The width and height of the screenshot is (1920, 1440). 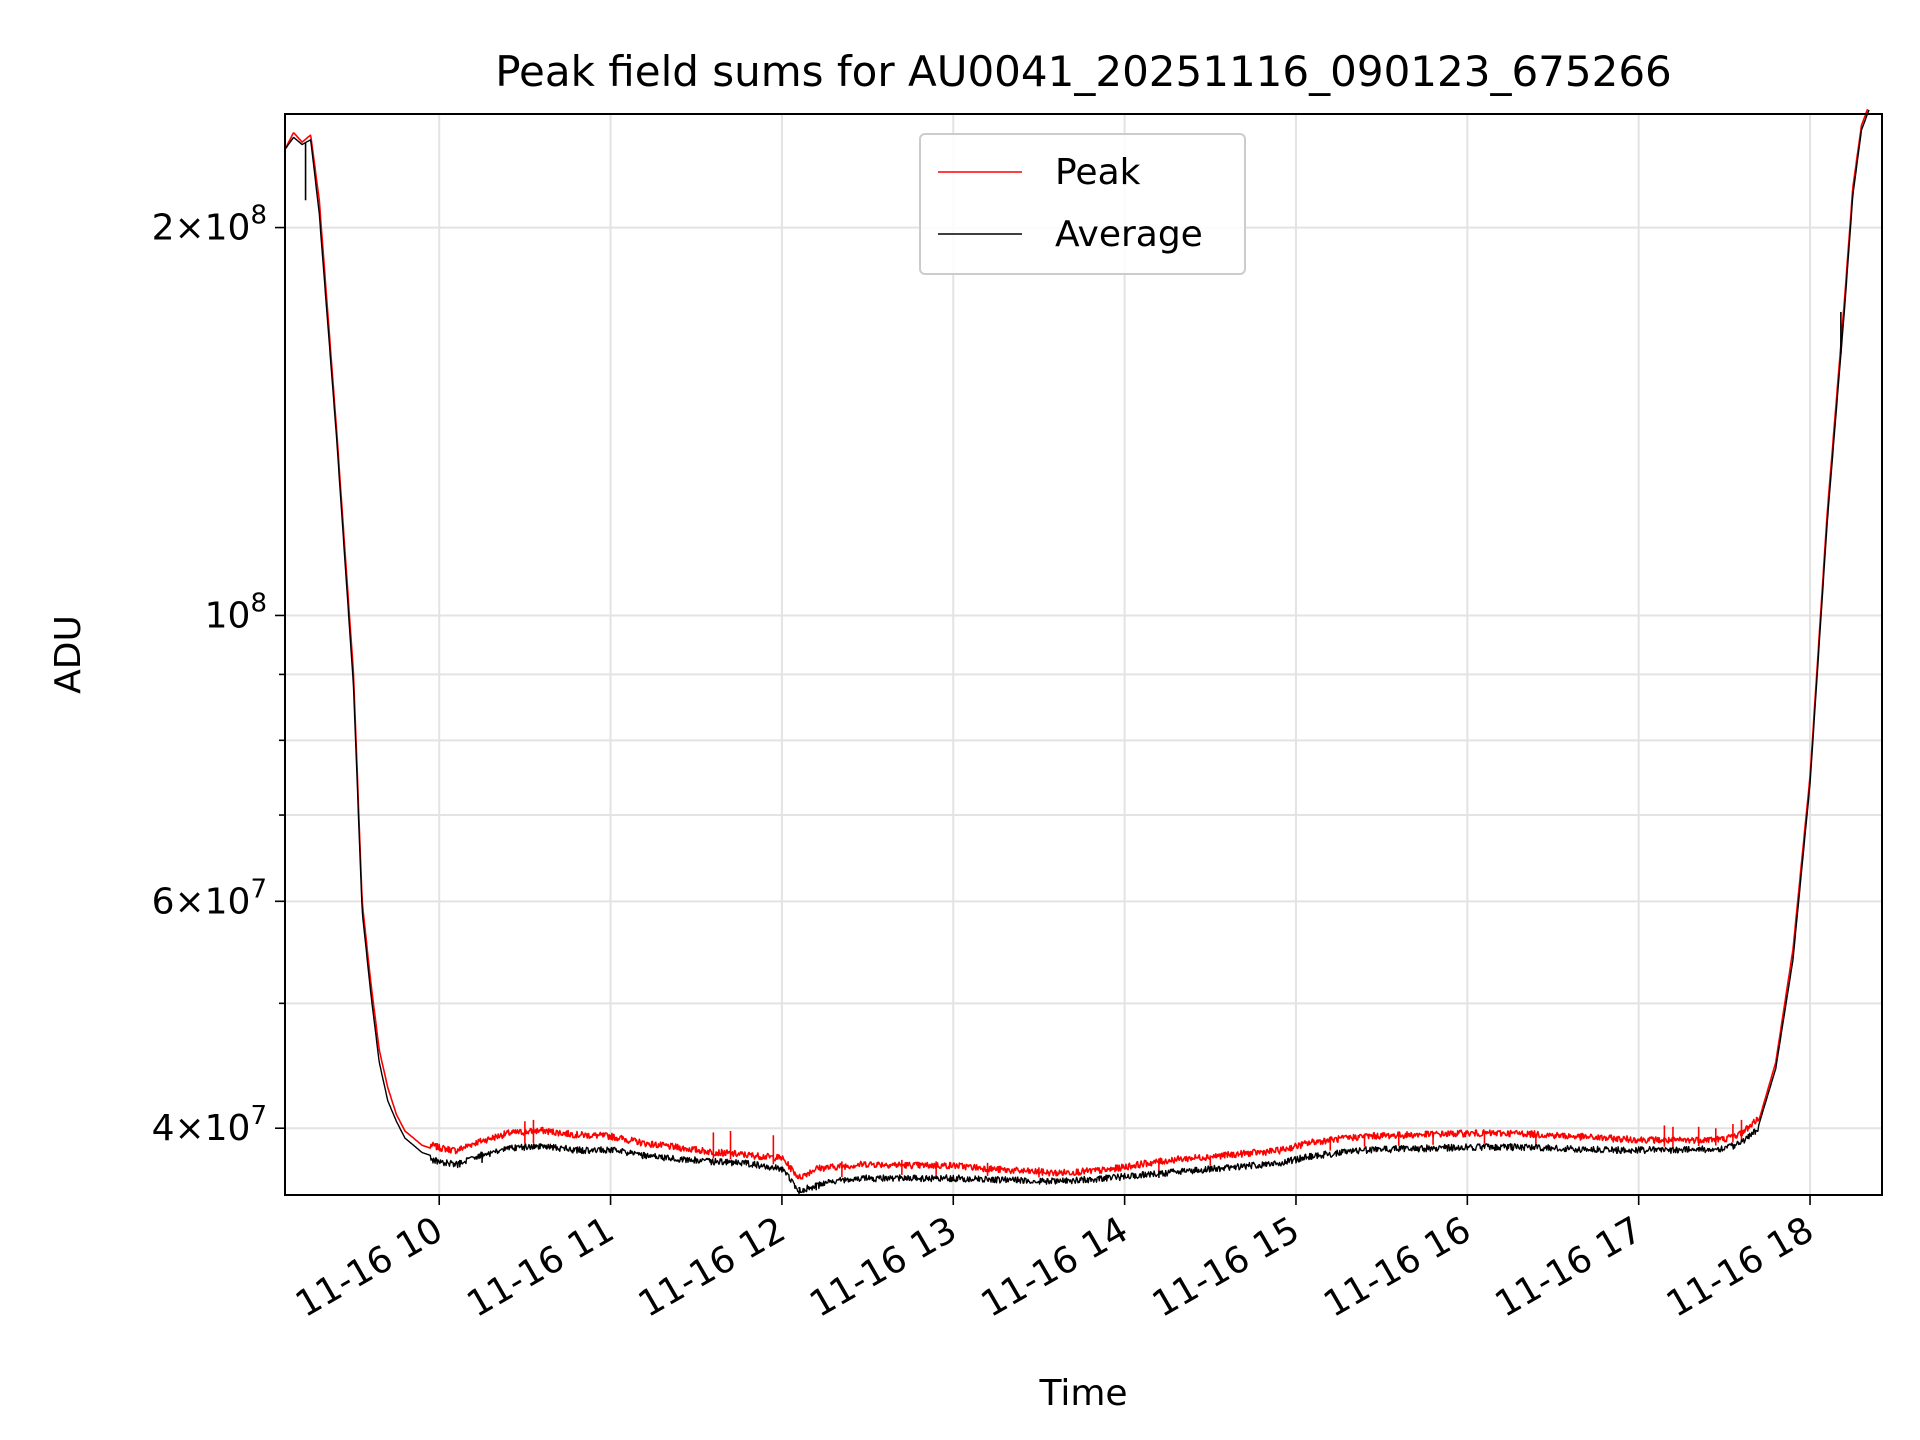 What do you see at coordinates (209, 1125) in the screenshot?
I see `y-tick-label: 4×107` at bounding box center [209, 1125].